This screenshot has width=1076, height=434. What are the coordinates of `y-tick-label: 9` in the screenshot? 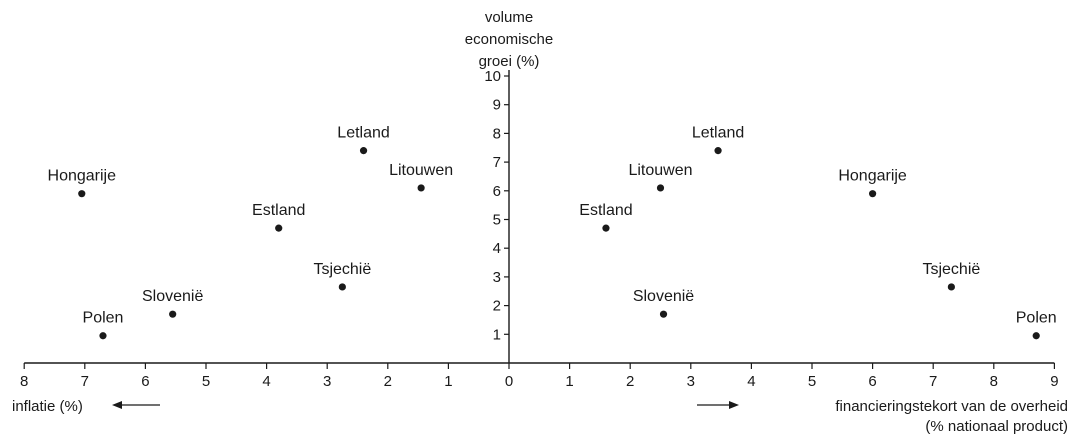 It's located at (497, 105).